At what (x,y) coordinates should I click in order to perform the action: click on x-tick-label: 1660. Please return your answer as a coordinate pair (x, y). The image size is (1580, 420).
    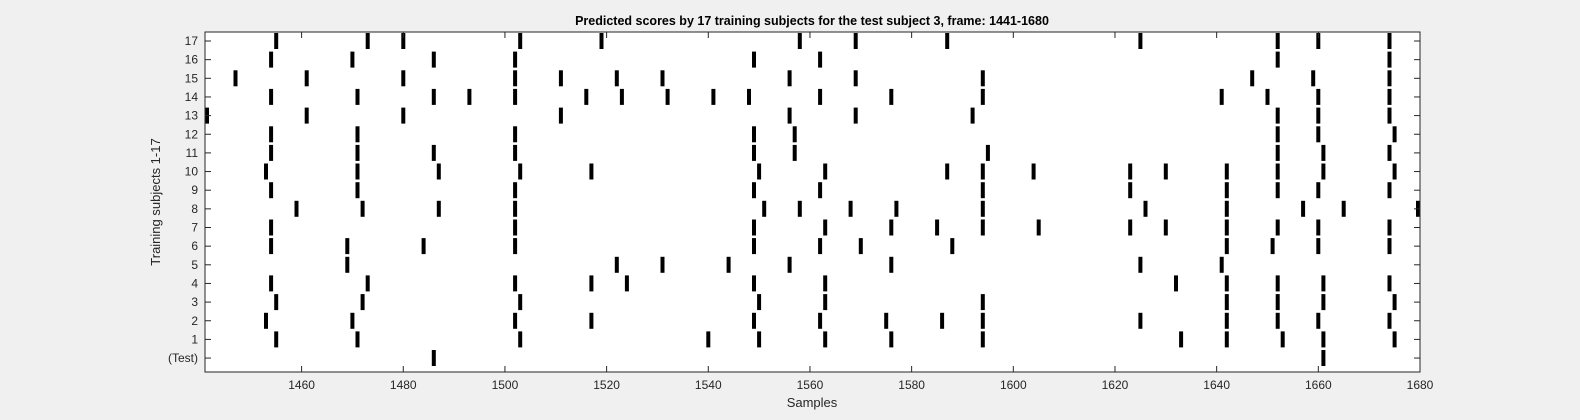
    Looking at the image, I should click on (1318, 385).